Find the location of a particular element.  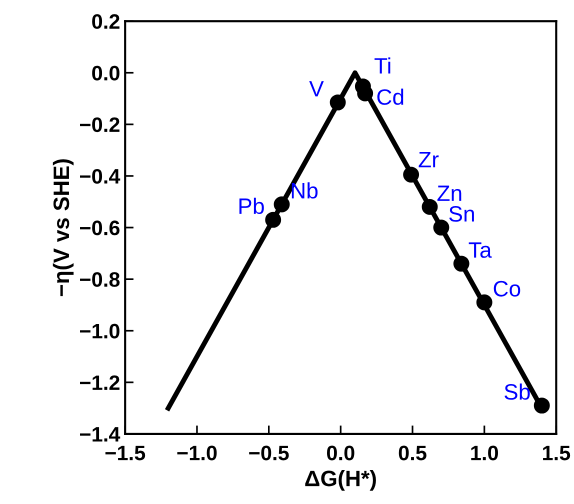

x-tick-label: −1.5 is located at coordinates (125, 453).